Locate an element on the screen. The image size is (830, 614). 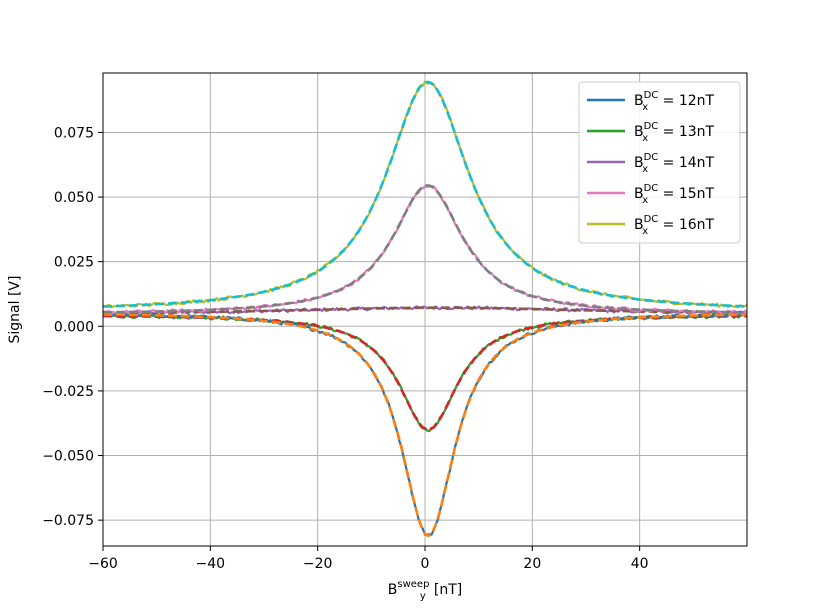
legend-entry-13nT: BDC x = 13nT is located at coordinates (674, 132).